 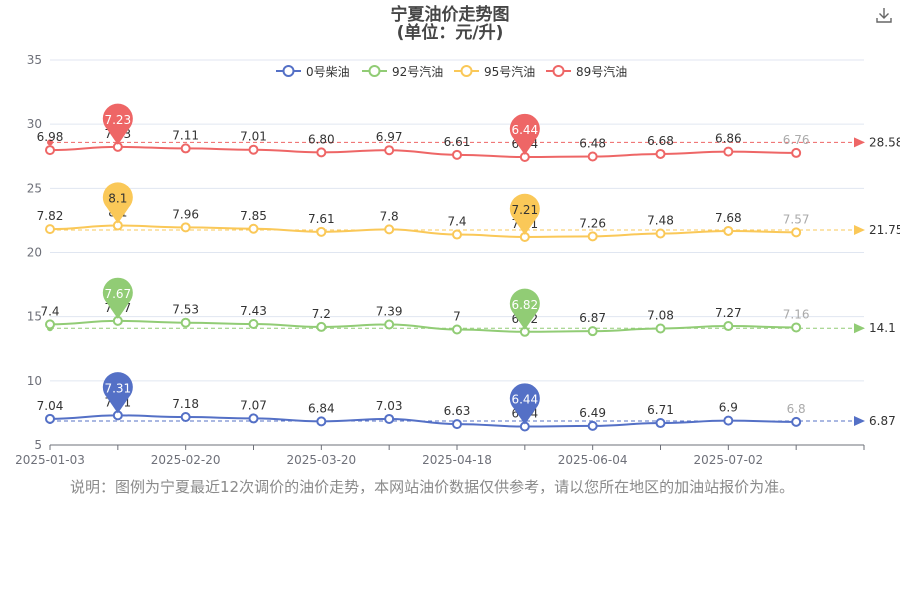 What do you see at coordinates (728, 408) in the screenshot?
I see `data-label: 6.9` at bounding box center [728, 408].